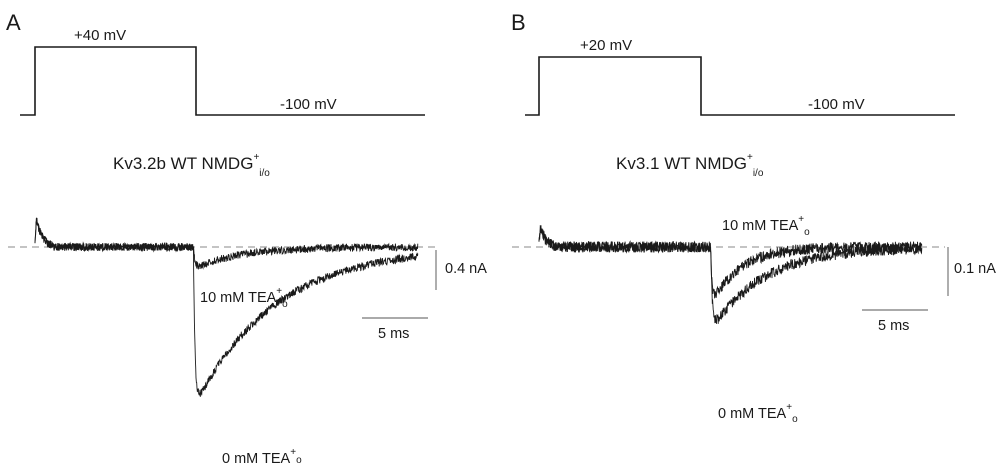 The height and width of the screenshot is (471, 1003). What do you see at coordinates (975, 269) in the screenshot?
I see `current-scale-label: 0.1 nA` at bounding box center [975, 269].